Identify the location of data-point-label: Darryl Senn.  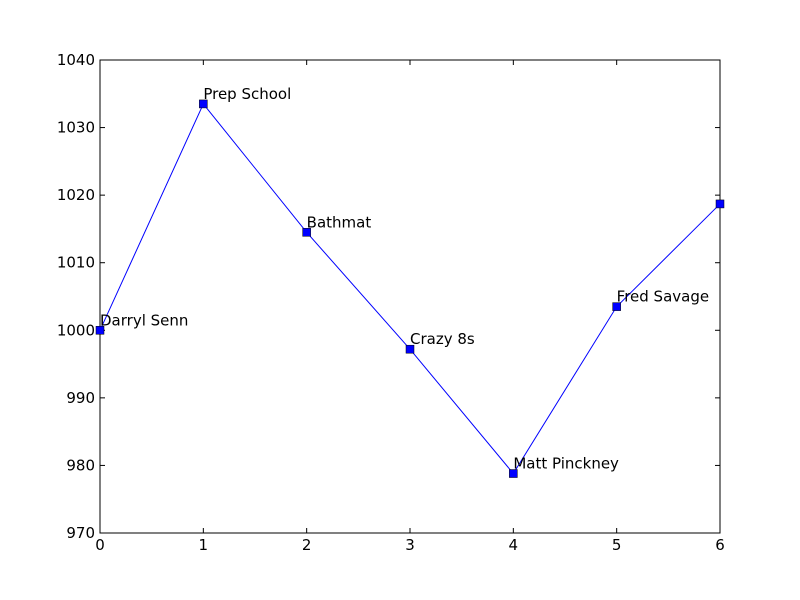
(144, 320).